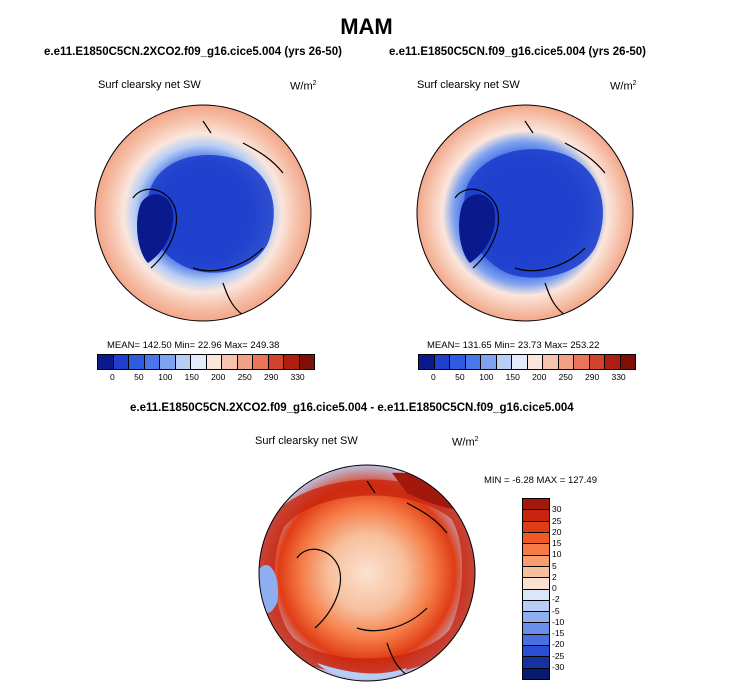 The width and height of the screenshot is (733, 686). I want to click on colorbar-tick-label: -5, so click(556, 610).